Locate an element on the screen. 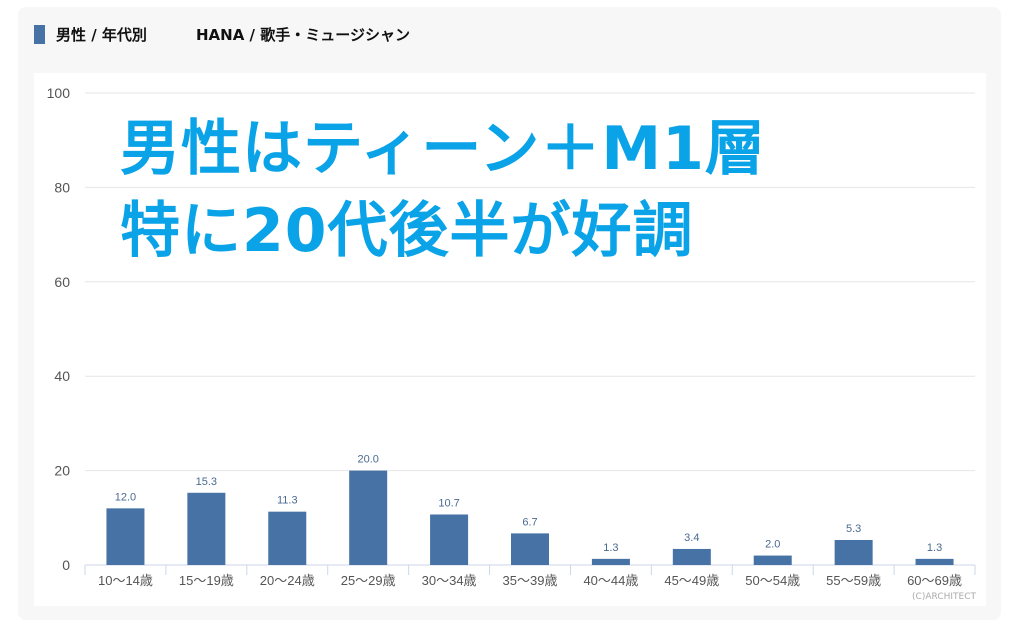 The image size is (1024, 621). x-tick-label: 15〜19歳 is located at coordinates (206, 580).